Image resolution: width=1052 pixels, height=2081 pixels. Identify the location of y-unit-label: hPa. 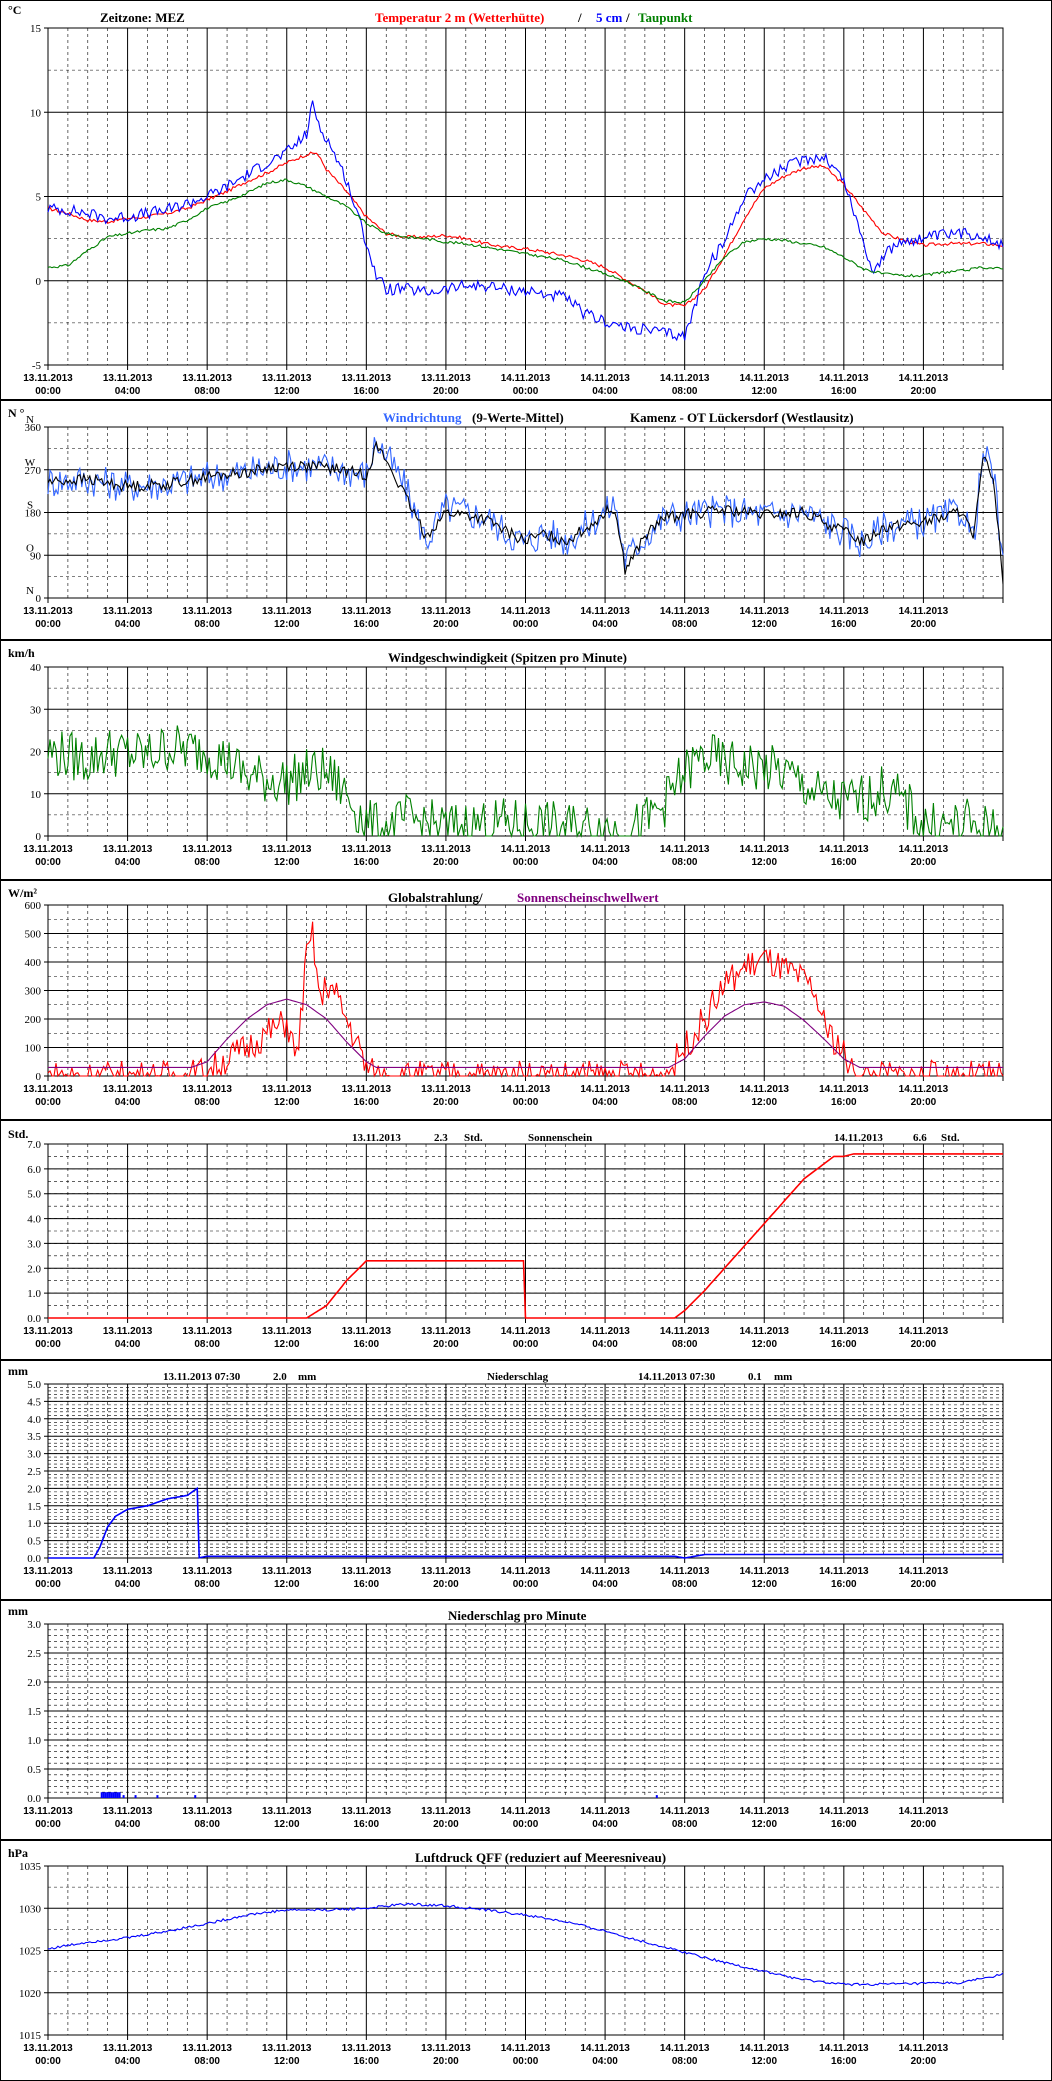
(18, 1853).